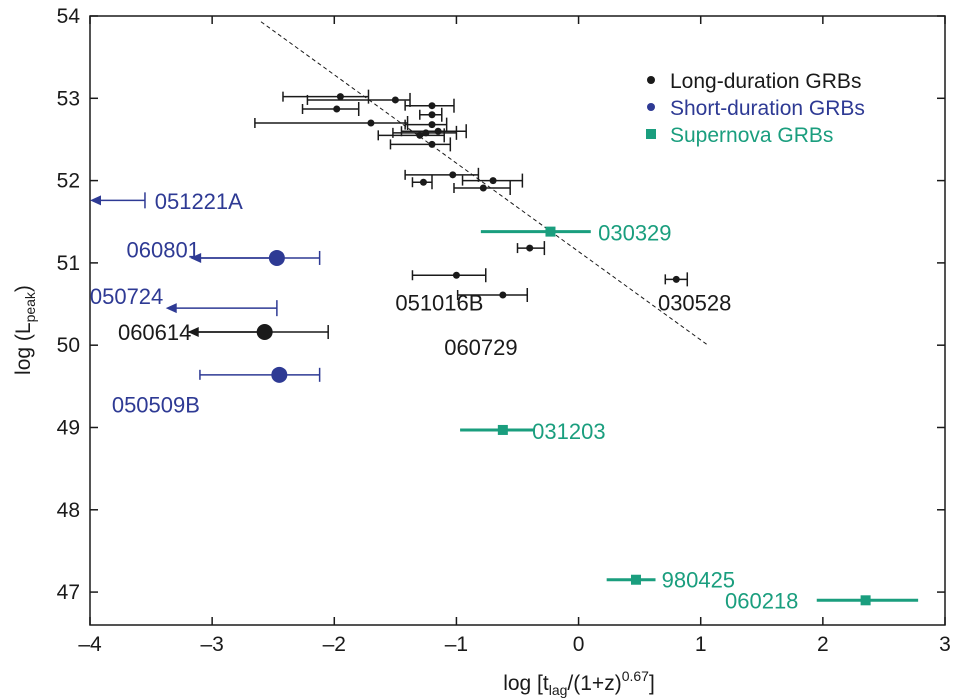 The image size is (958, 699). Describe the element at coordinates (823, 644) in the screenshot. I see `x-tick-label: 2` at that location.